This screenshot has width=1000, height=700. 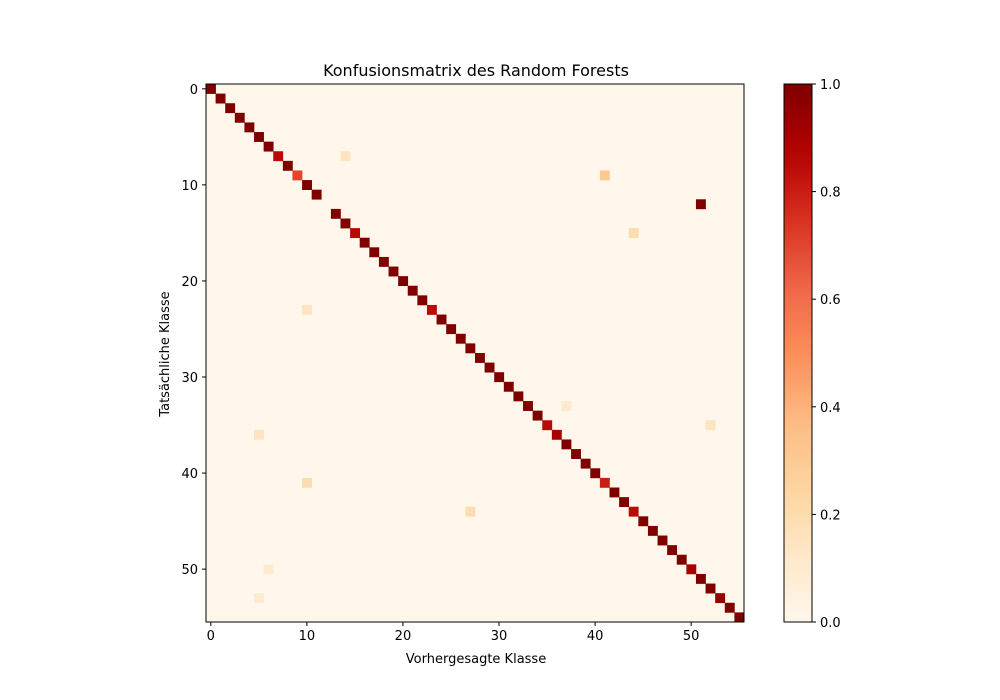 What do you see at coordinates (189, 186) in the screenshot?
I see `y-tick-label: 10` at bounding box center [189, 186].